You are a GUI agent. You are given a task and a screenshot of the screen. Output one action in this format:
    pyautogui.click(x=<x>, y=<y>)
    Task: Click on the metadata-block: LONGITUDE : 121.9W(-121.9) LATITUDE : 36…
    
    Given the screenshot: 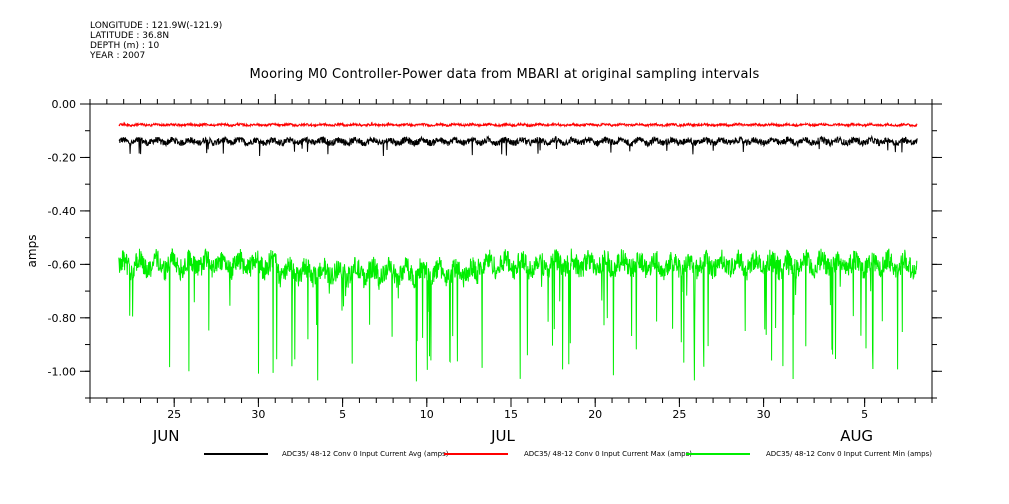 What is the action you would take?
    pyautogui.click(x=156, y=41)
    